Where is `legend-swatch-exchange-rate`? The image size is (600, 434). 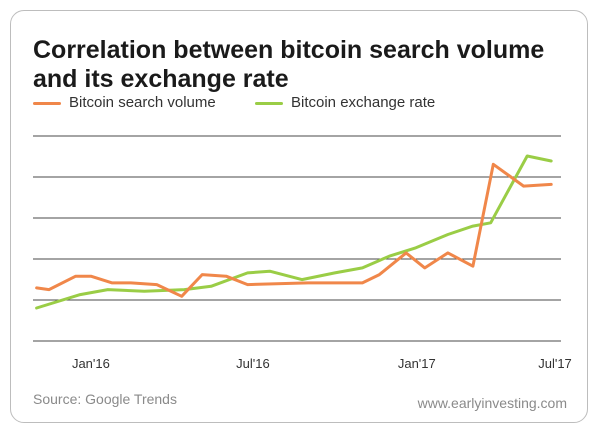 legend-swatch-exchange-rate is located at coordinates (269, 103).